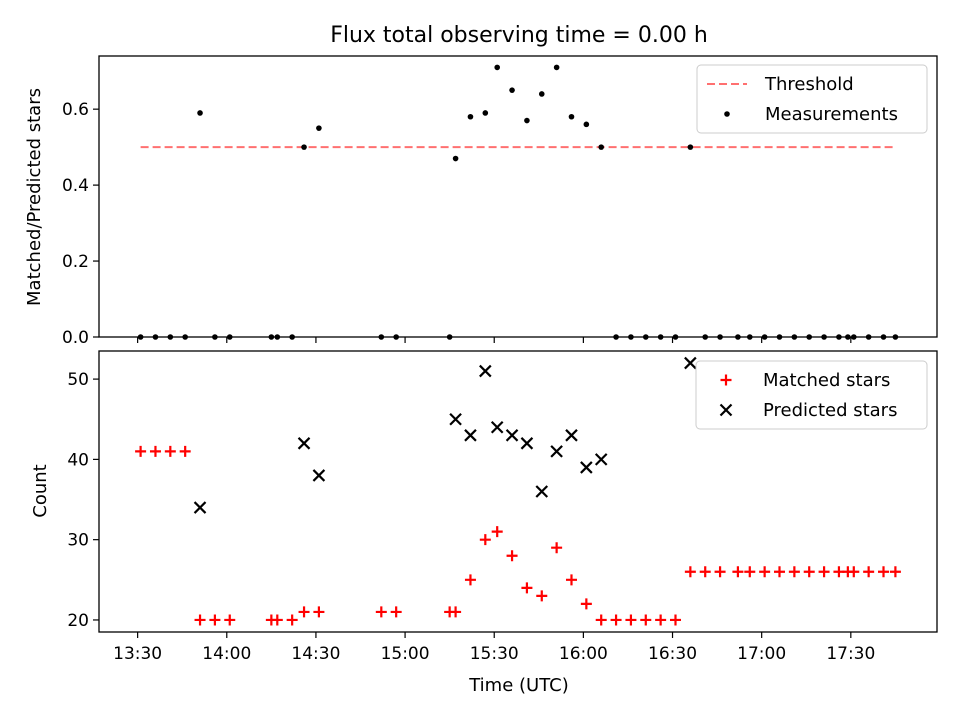 Image resolution: width=960 pixels, height=720 pixels. I want to click on legend-measurements-label: Measurements, so click(831, 114).